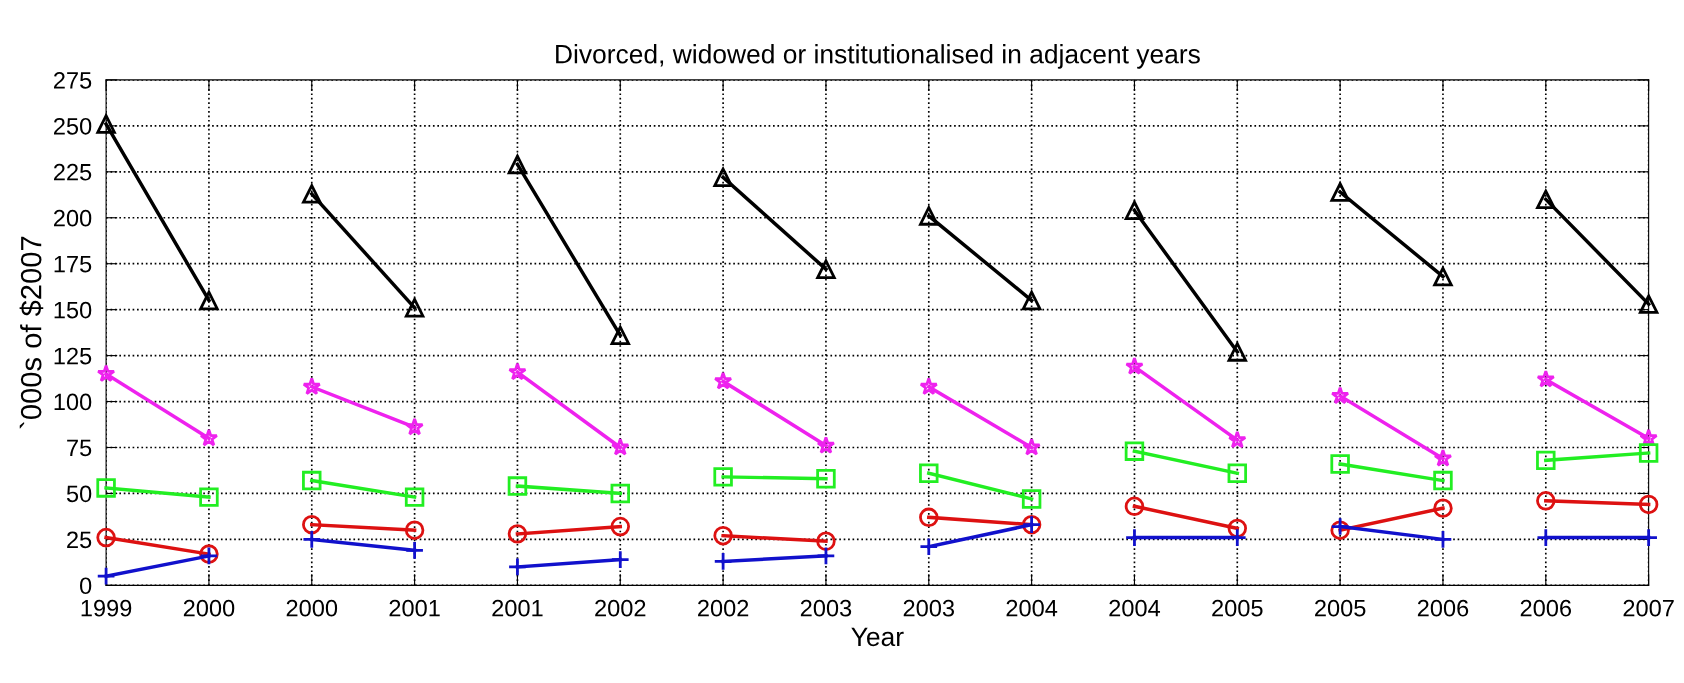  I want to click on y-tick-label: 150, so click(73, 310).